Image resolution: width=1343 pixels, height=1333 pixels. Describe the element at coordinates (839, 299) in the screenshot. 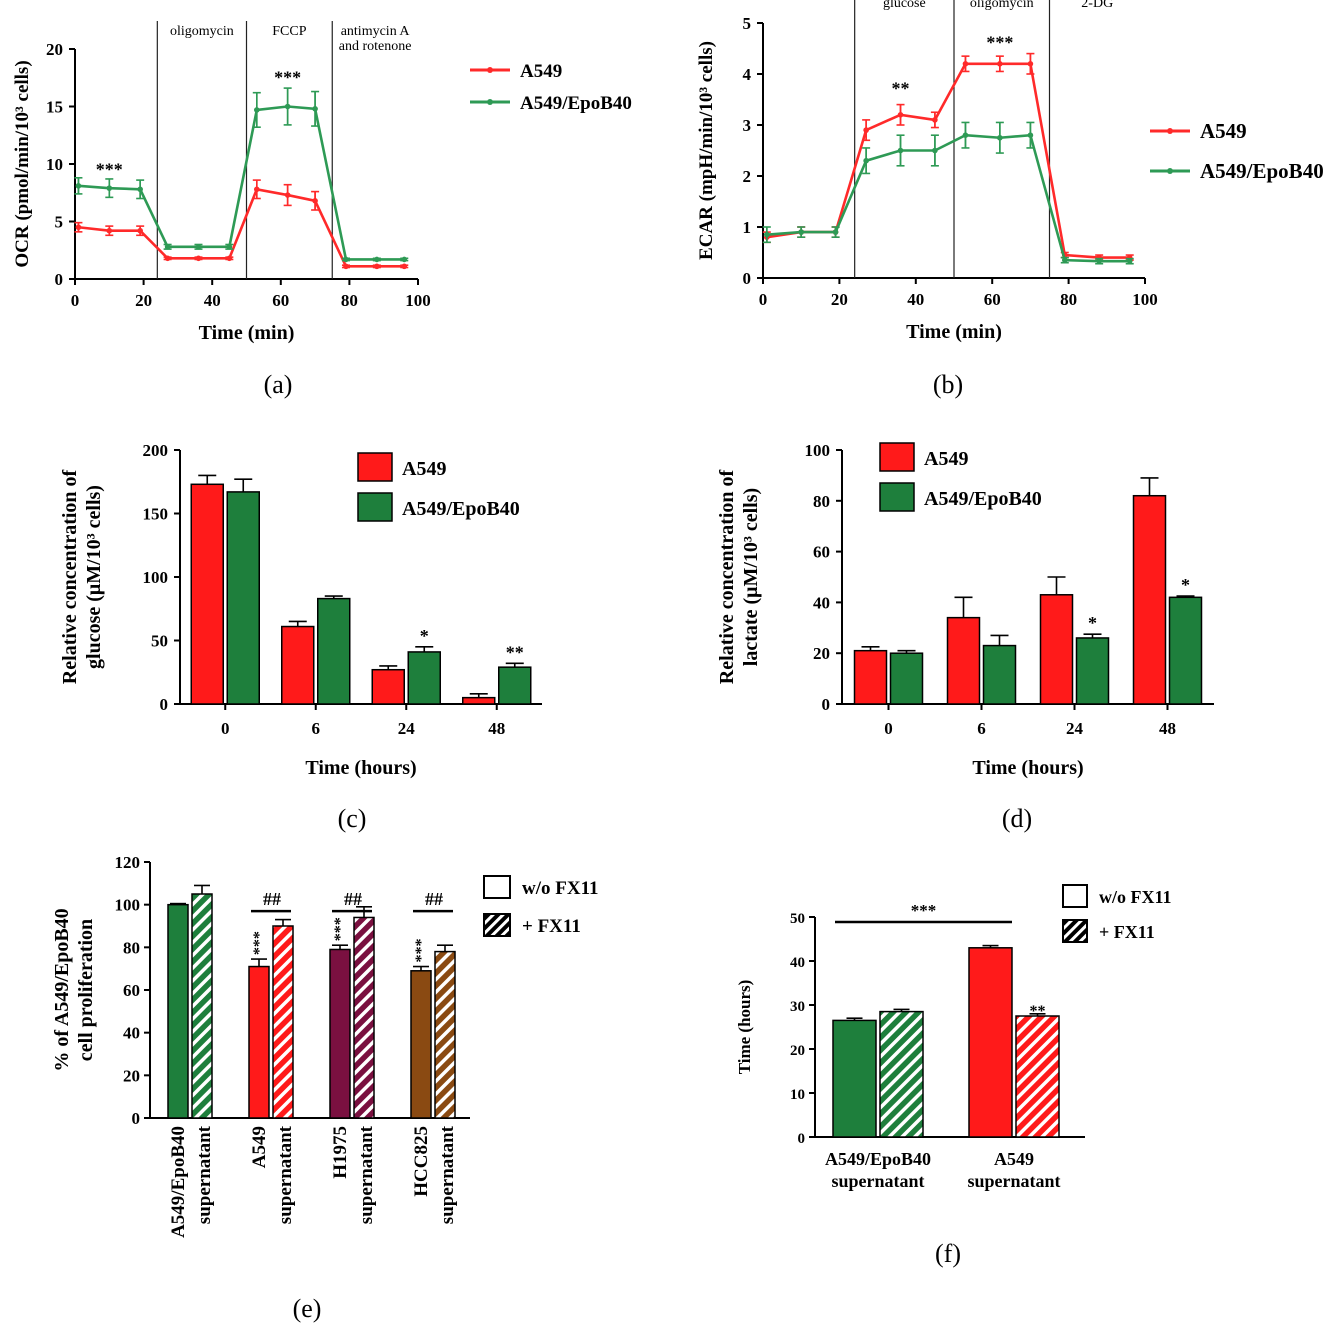

I see `x-tick-label: 20` at that location.